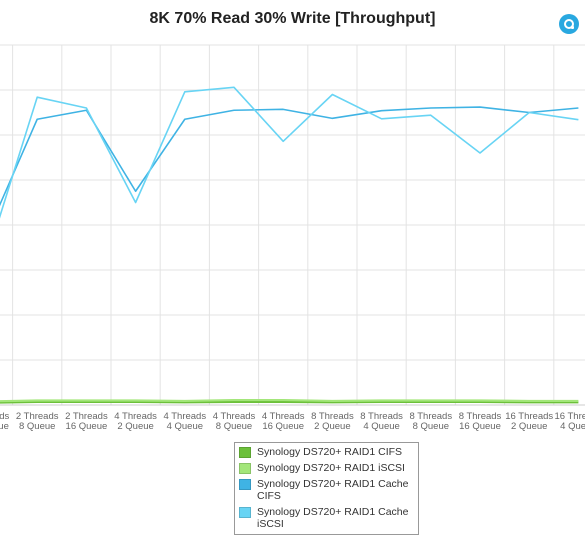 This screenshot has height=544, width=585. I want to click on x-tick-label: 1 Threads, so click(5, 416).